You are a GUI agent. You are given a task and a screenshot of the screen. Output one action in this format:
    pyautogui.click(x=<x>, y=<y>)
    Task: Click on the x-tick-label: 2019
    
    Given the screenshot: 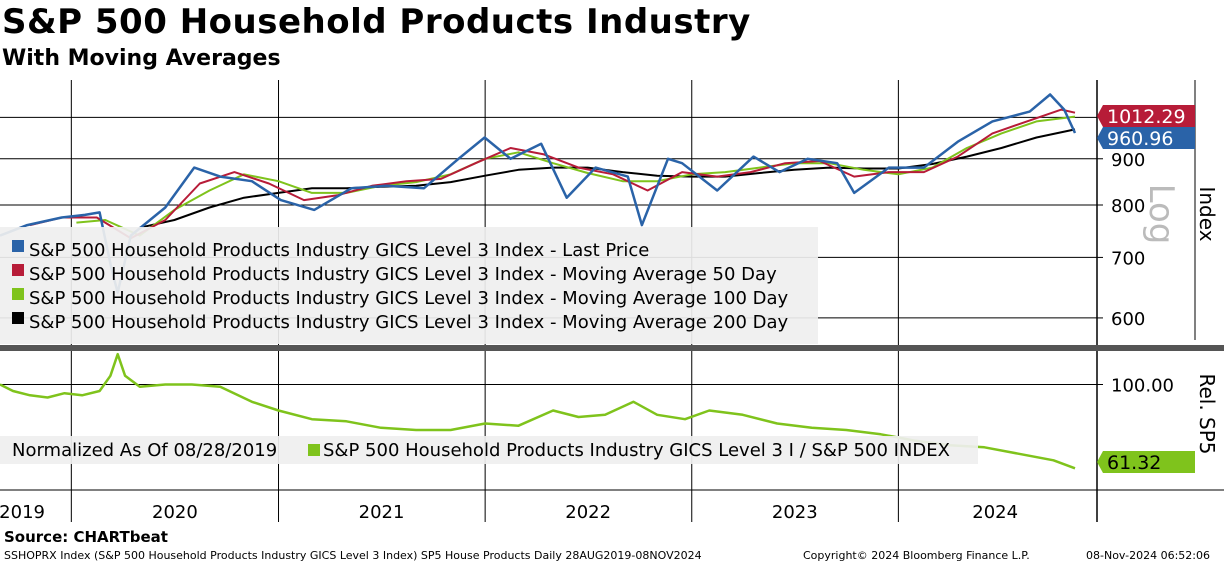 What is the action you would take?
    pyautogui.click(x=22, y=512)
    